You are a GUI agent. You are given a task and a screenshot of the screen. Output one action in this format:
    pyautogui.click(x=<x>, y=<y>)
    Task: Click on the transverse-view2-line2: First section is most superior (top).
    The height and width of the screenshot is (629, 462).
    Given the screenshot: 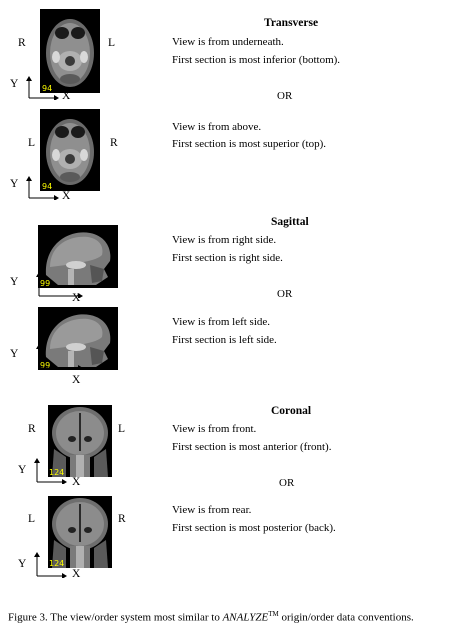 What is the action you would take?
    pyautogui.click(x=249, y=144)
    